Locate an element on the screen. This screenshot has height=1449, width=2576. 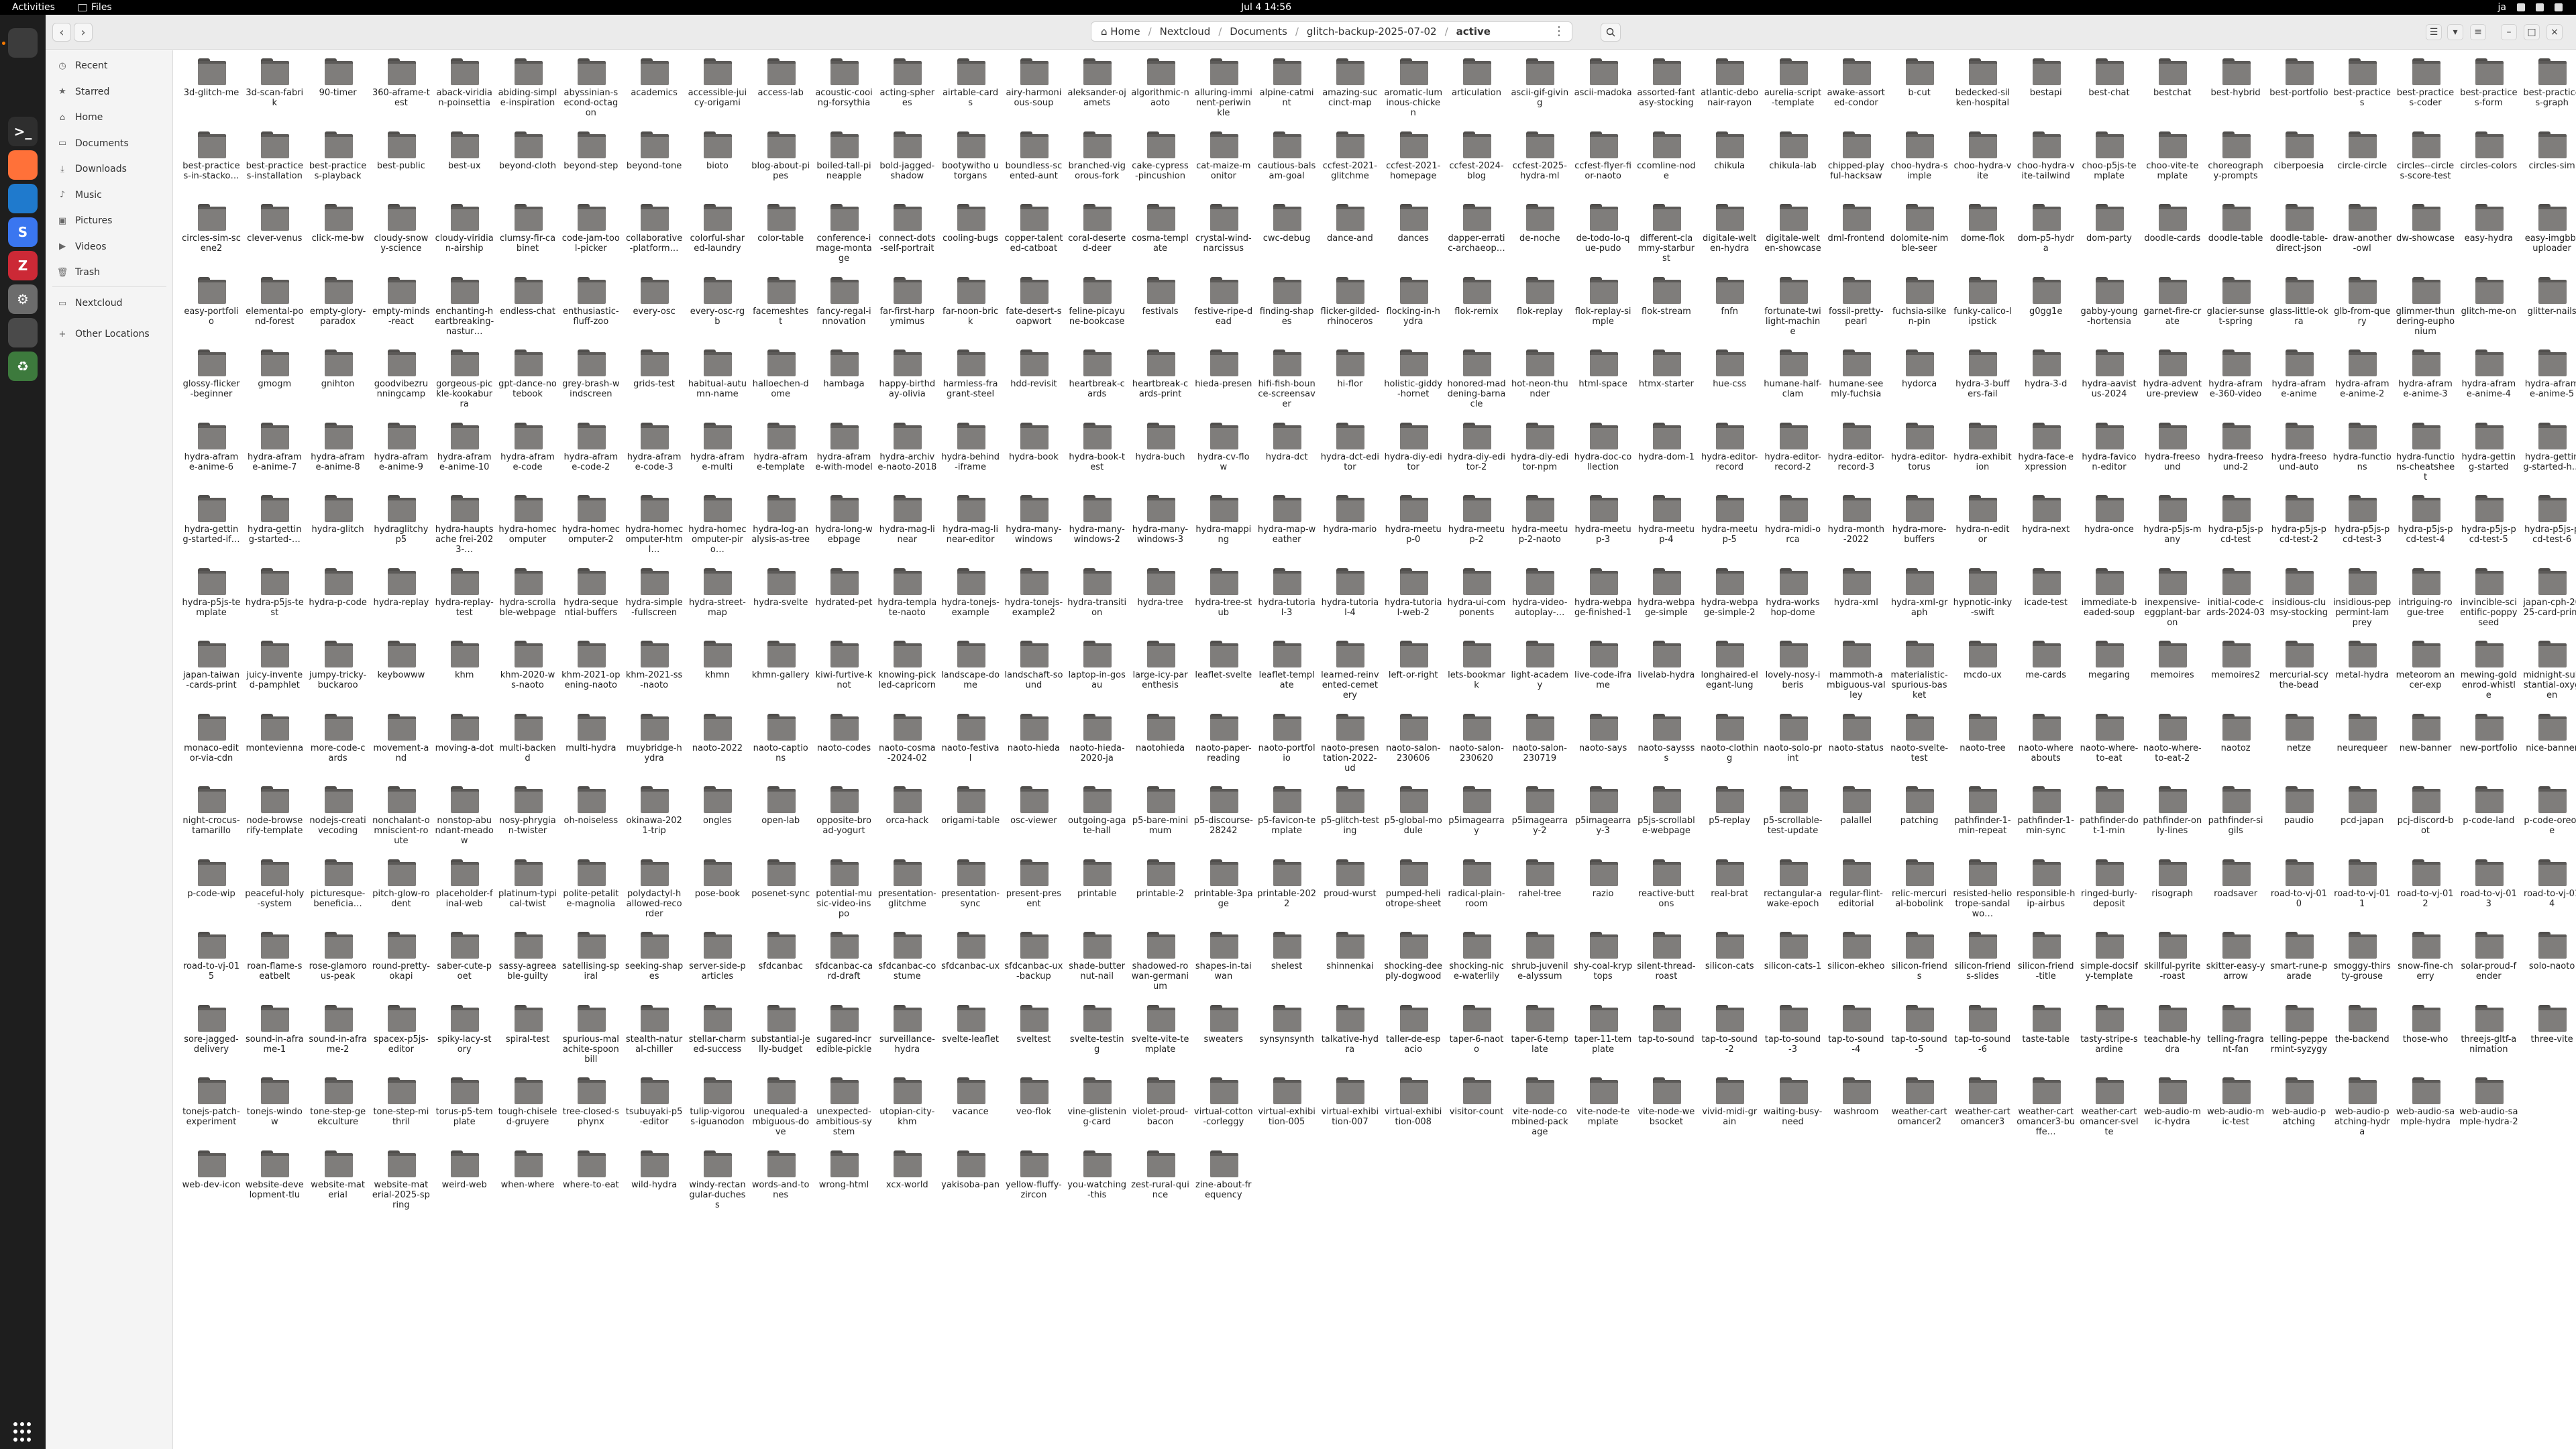
folder-item: de-todo-lo-que-pudo is located at coordinates (1603, 237).